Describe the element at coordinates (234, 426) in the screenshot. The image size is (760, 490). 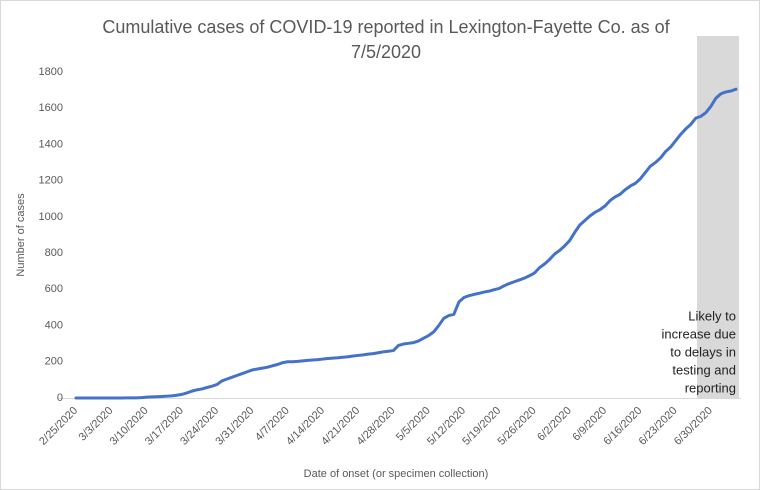
I see `x-tick-label: 3/31/2020` at that location.